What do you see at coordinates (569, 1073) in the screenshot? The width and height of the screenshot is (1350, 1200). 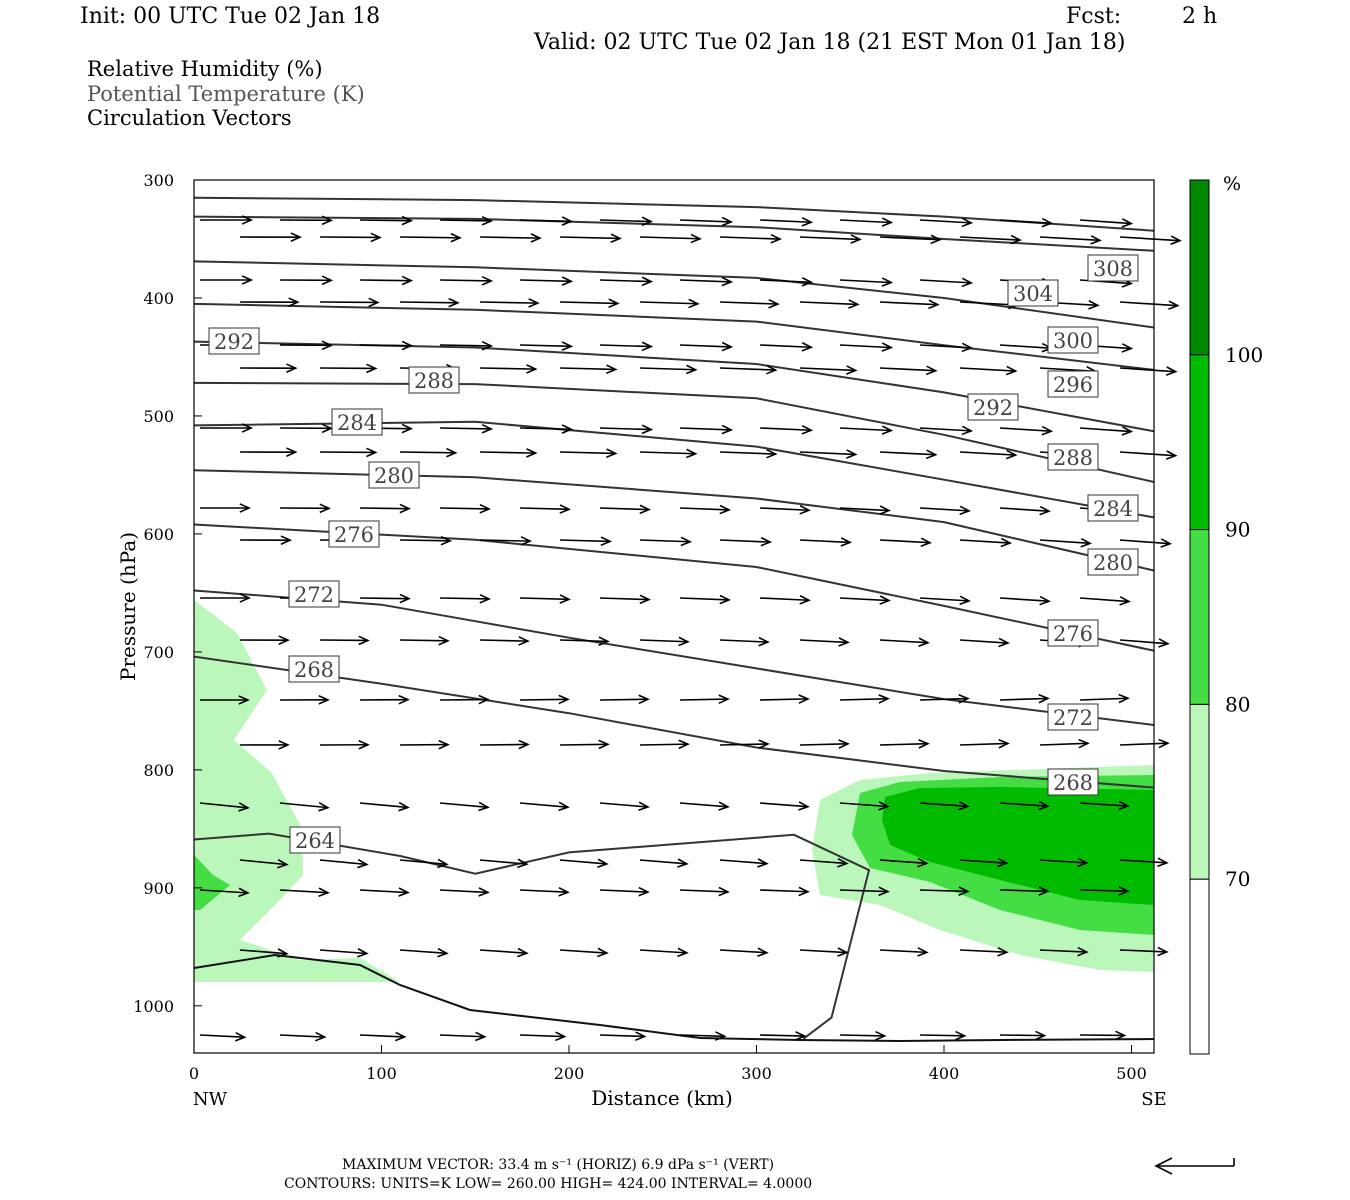 I see `x-tick-label: 200` at bounding box center [569, 1073].